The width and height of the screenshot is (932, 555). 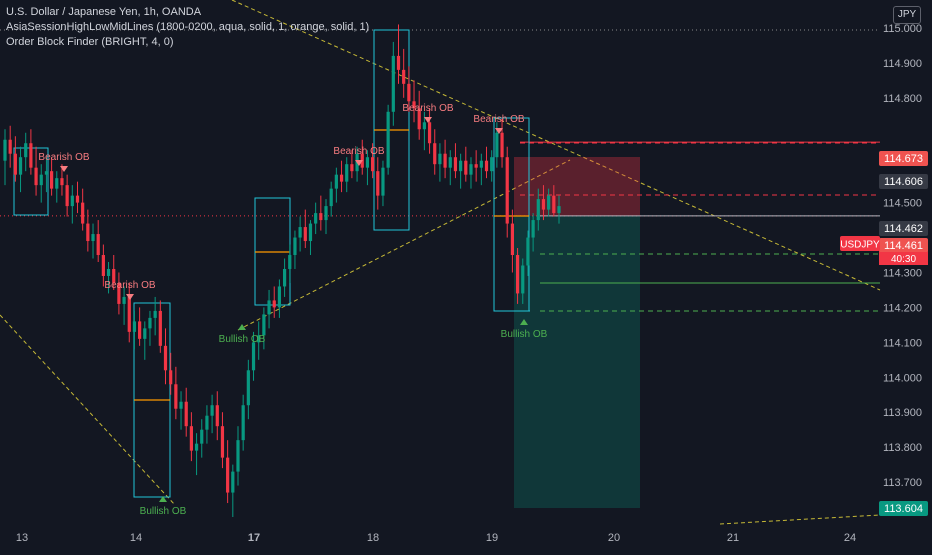 I want to click on symbol-badge, so click(x=860, y=243).